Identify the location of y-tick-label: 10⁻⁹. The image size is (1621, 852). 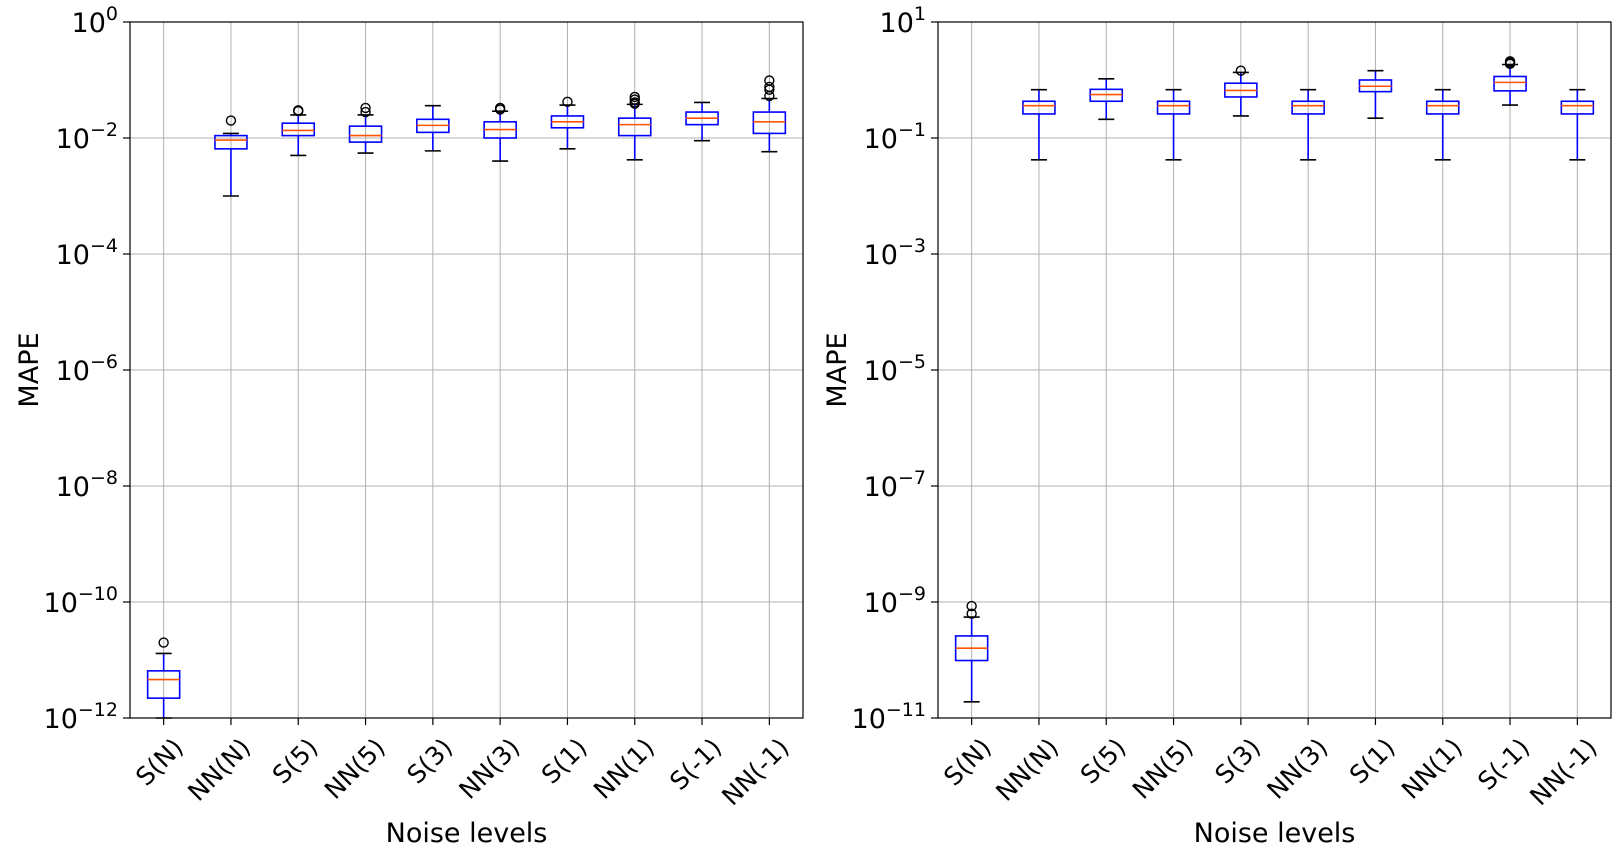
(895, 601).